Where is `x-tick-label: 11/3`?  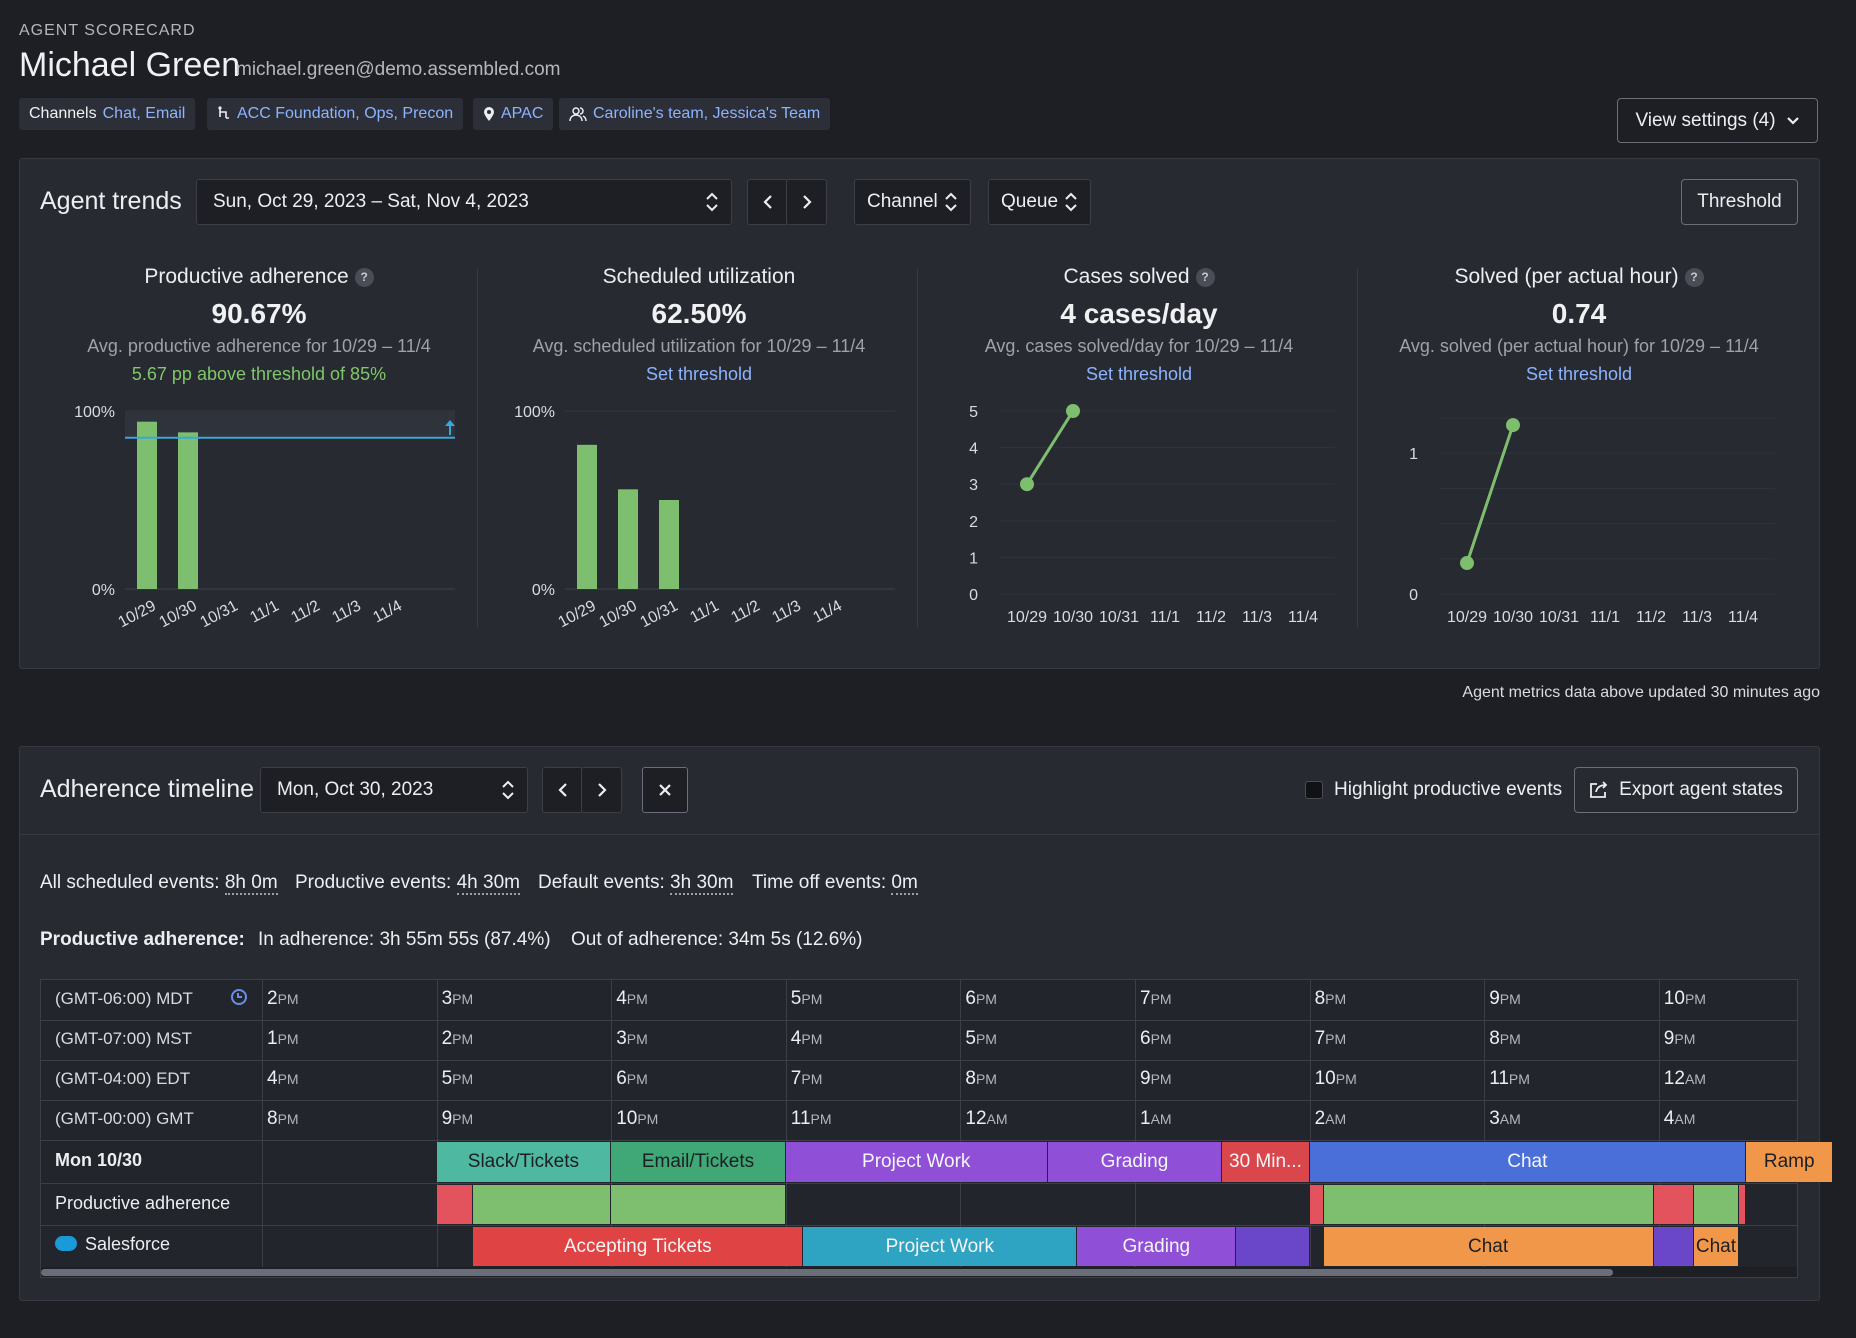 x-tick-label: 11/3 is located at coordinates (786, 611).